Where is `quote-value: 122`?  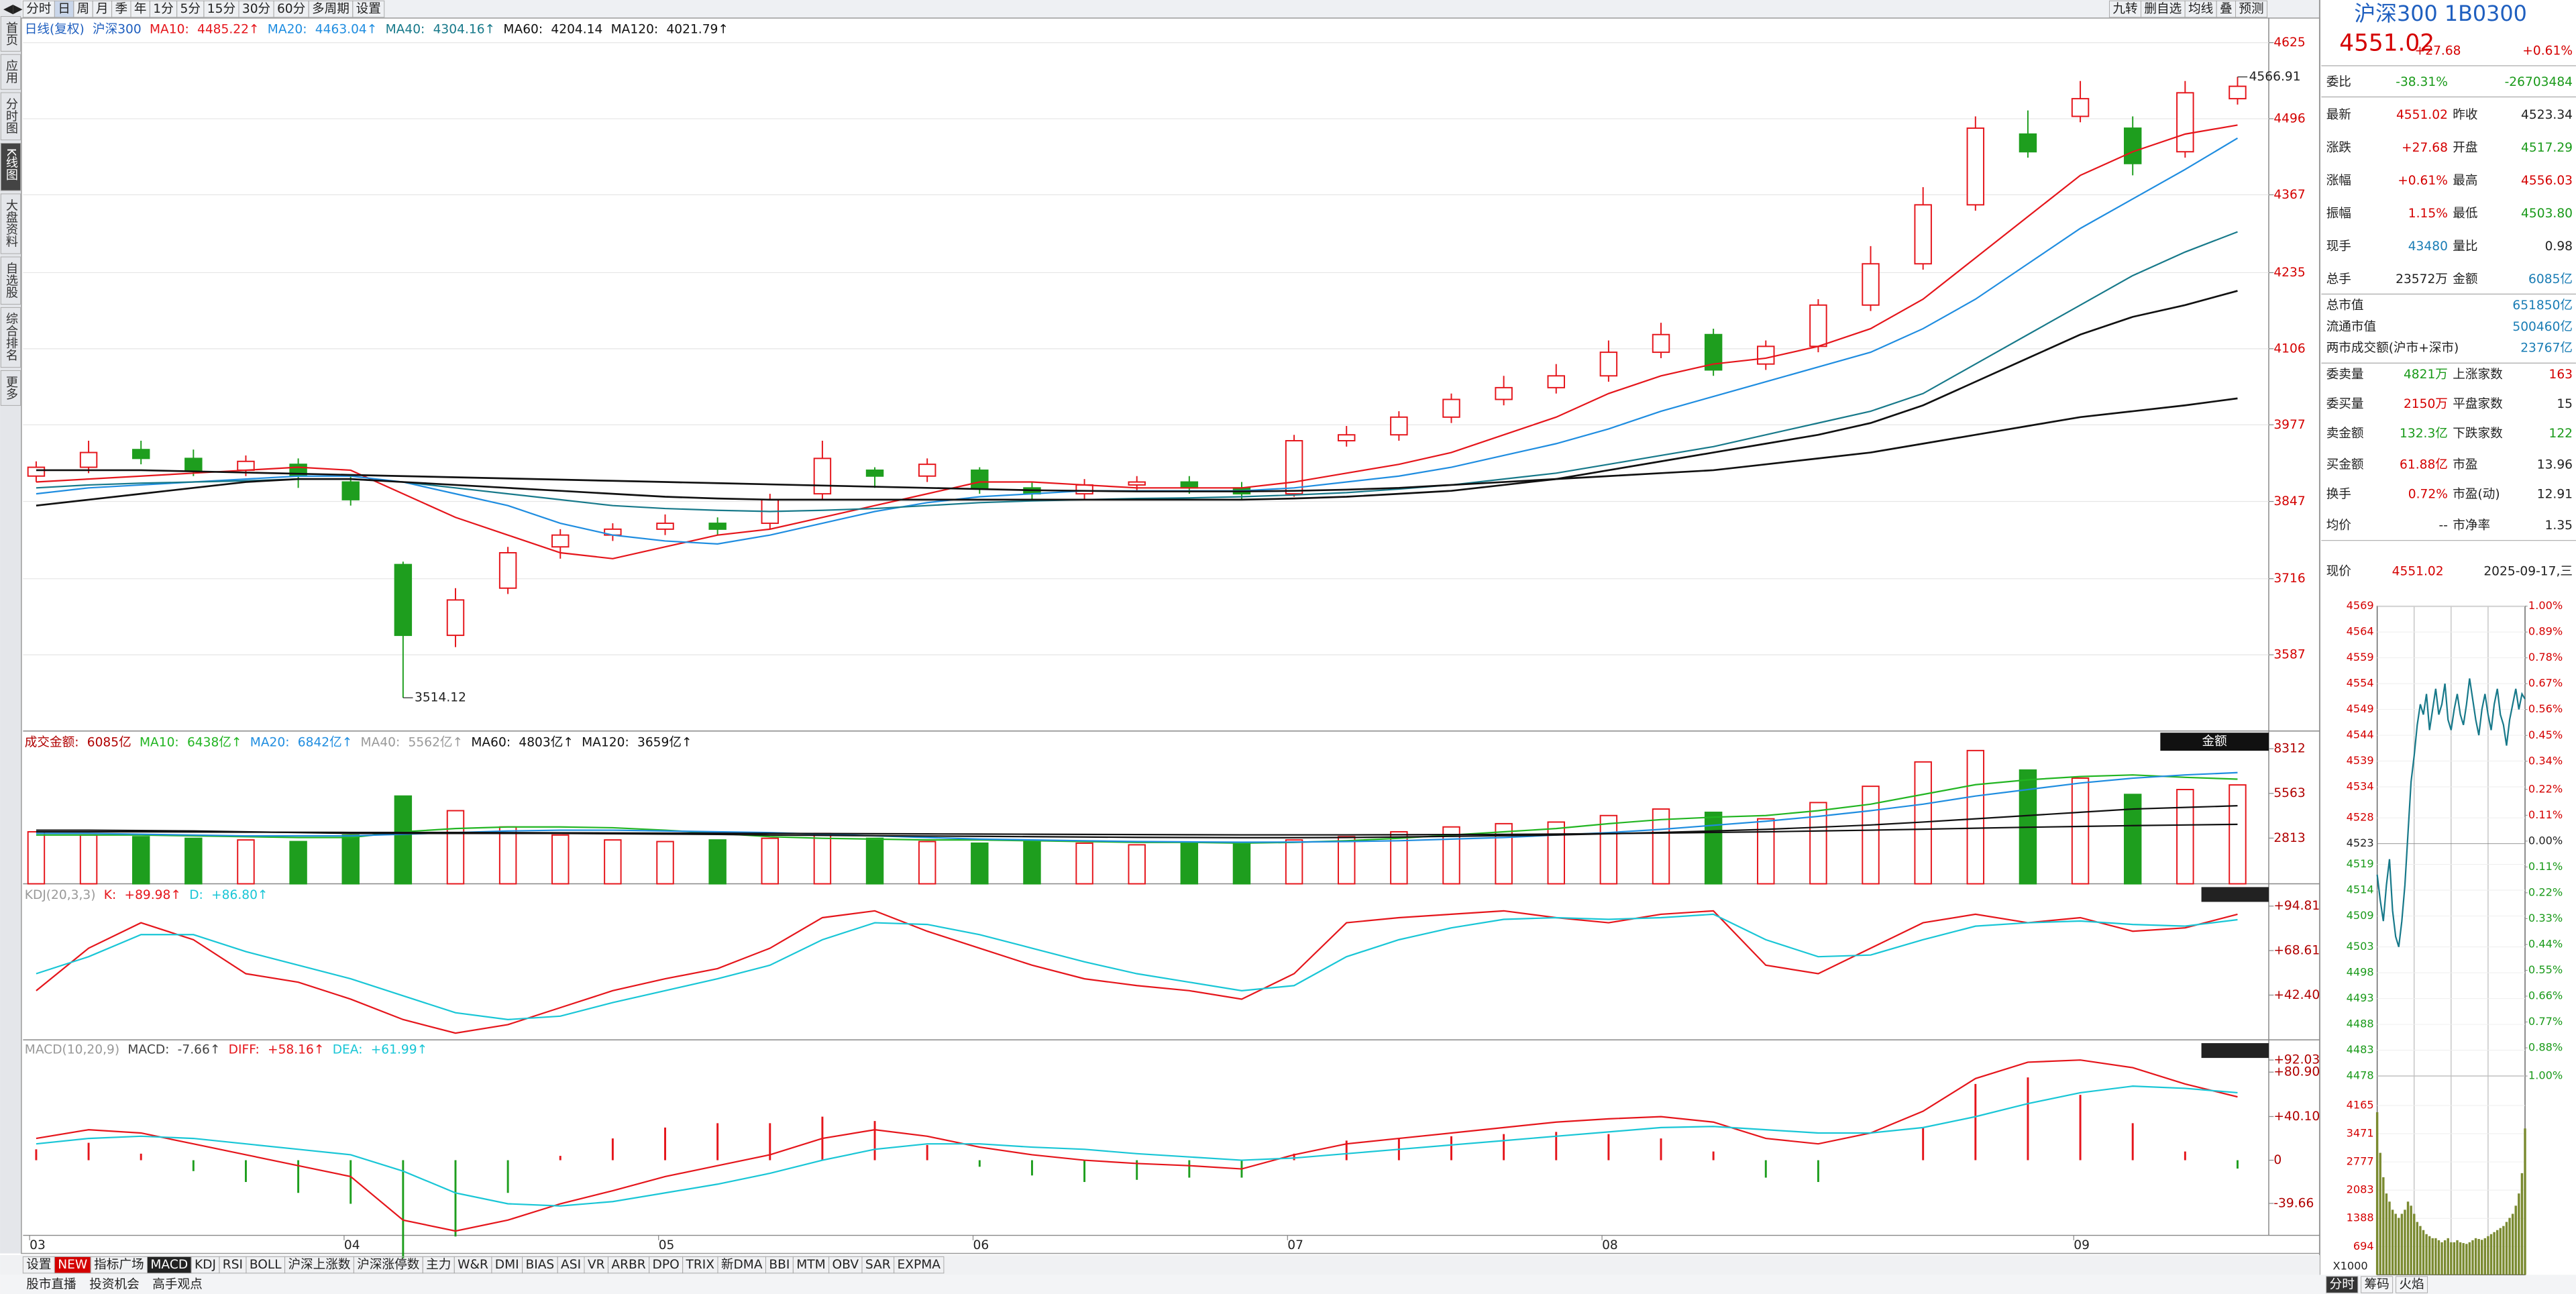
quote-value: 122 is located at coordinates (2561, 434).